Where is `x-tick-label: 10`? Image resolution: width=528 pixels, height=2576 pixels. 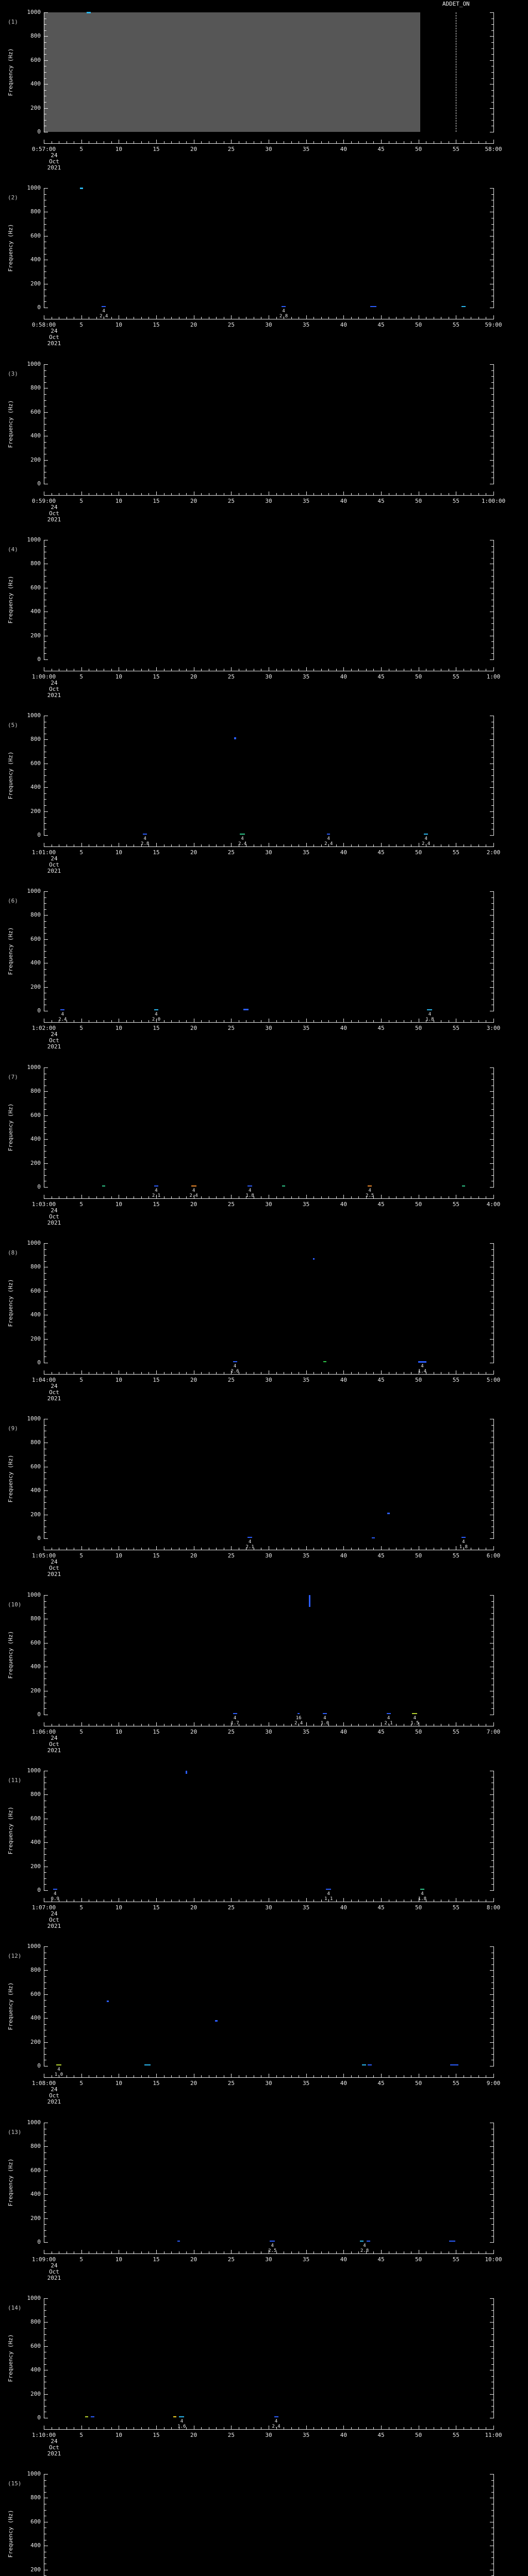 x-tick-label: 10 is located at coordinates (118, 2435).